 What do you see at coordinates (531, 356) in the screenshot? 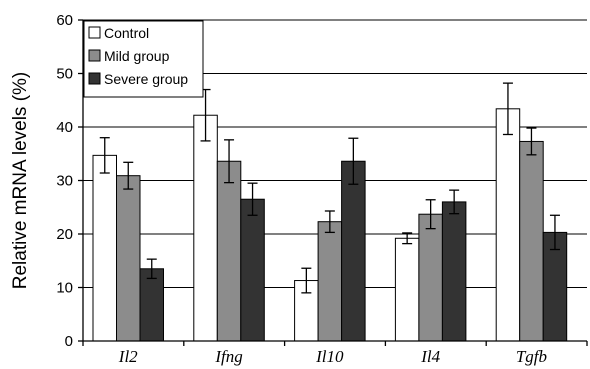
I see `category-label: Tgfb` at bounding box center [531, 356].